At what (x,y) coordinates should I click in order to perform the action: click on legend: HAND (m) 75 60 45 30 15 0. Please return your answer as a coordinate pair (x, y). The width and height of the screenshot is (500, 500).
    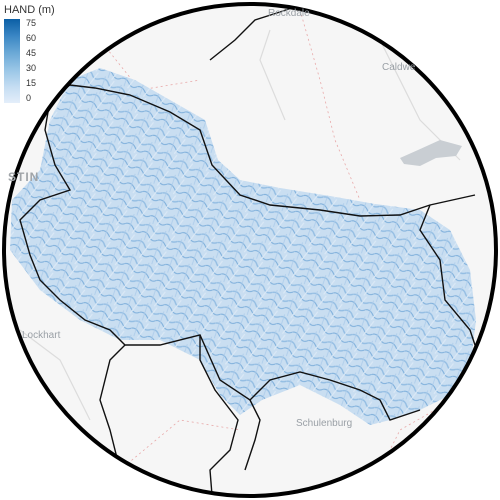
    Looking at the image, I should click on (29, 53).